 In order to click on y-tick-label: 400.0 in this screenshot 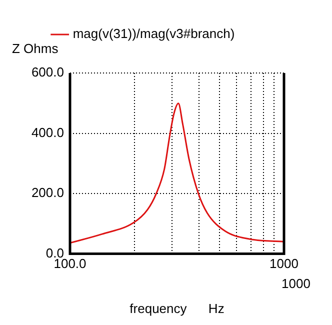, I will do `click(47, 132)`.